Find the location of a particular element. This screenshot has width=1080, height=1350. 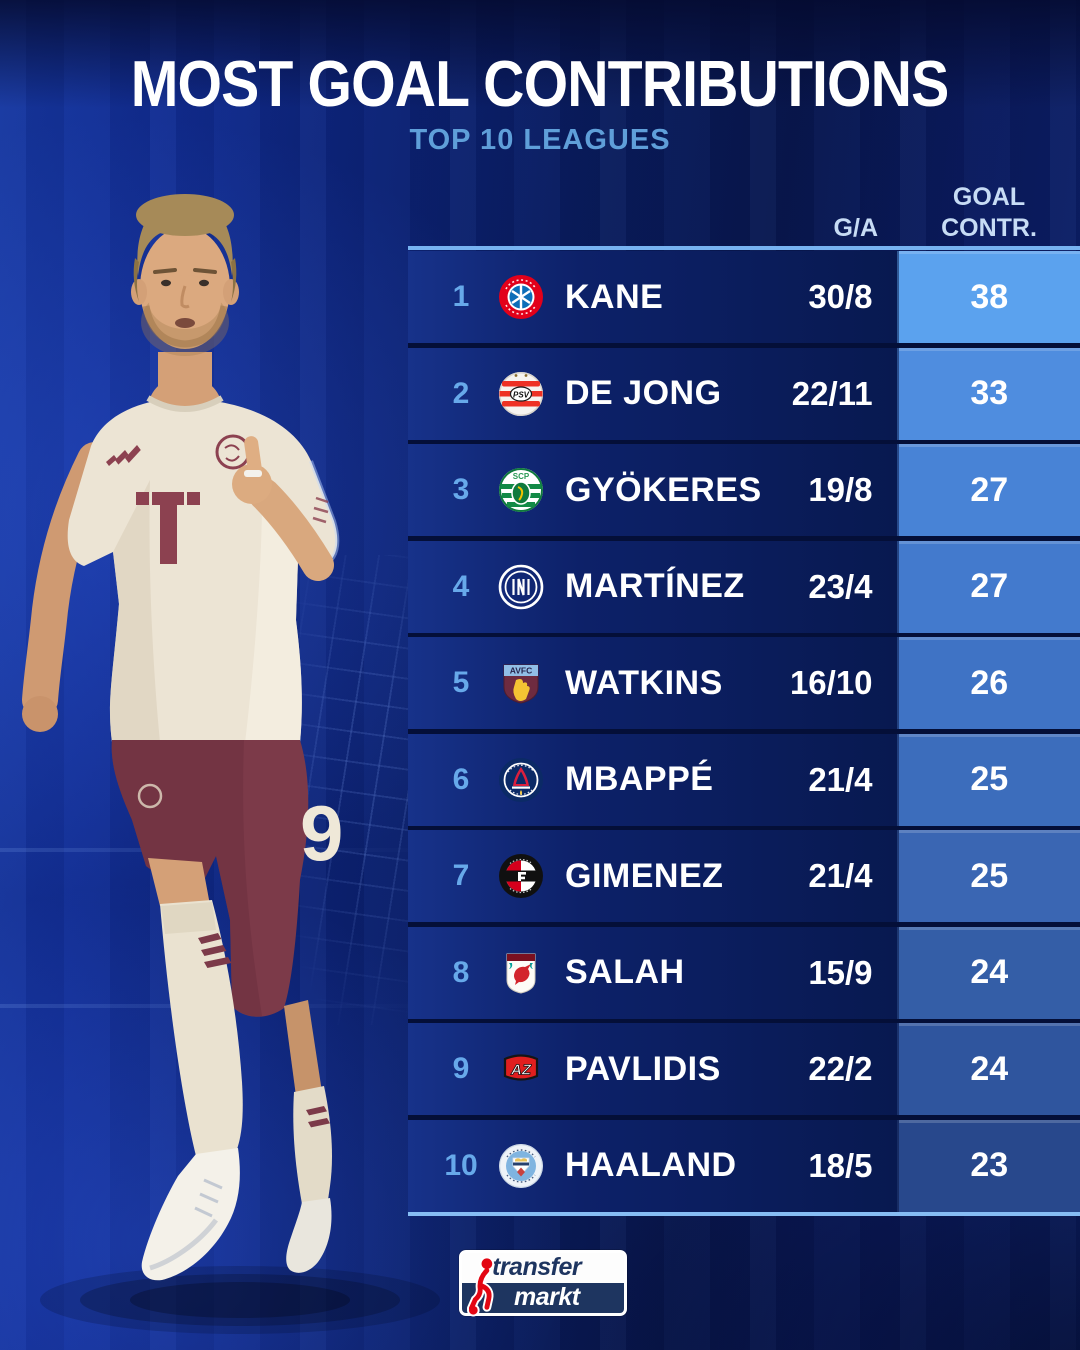

player-cell: 5 AVFC WATKINS 16/10 is located at coordinates (652, 683).